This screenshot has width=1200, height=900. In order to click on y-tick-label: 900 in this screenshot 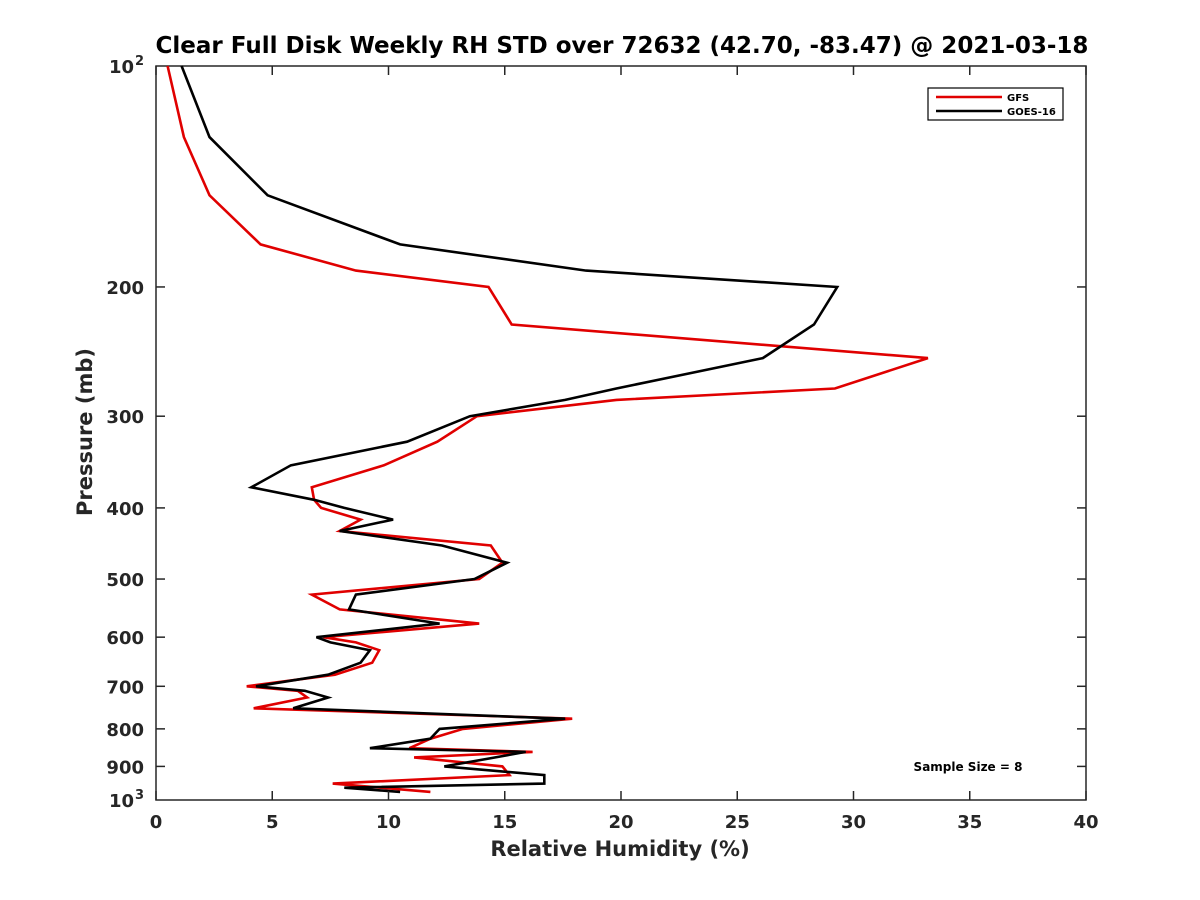, I will do `click(125, 767)`.